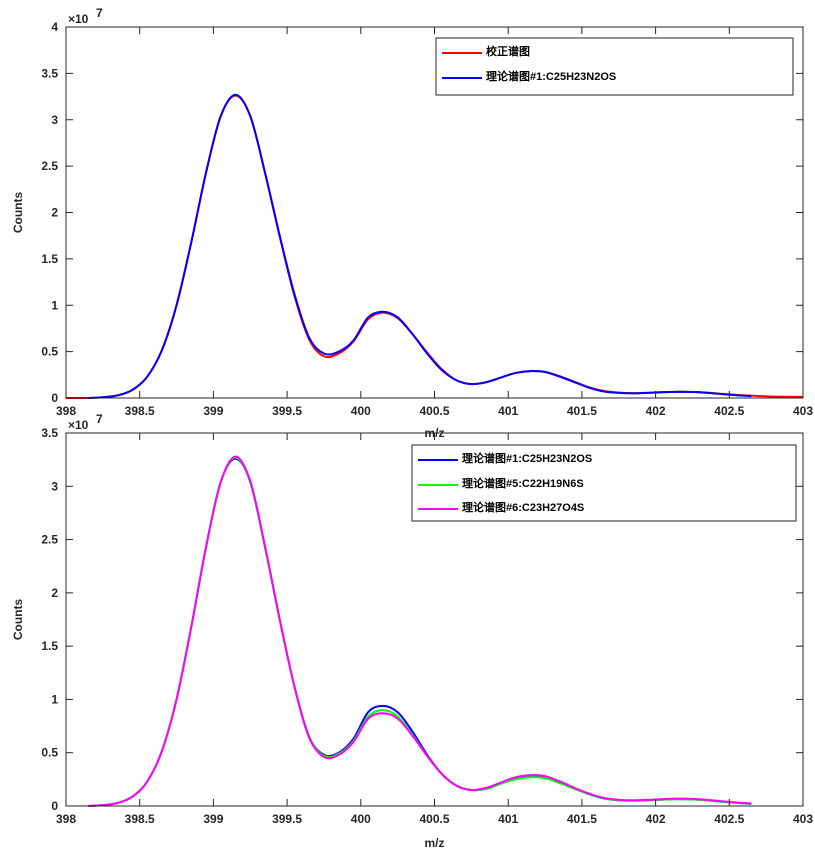 The width and height of the screenshot is (815, 858). I want to click on legend-label: 校正谱图, so click(508, 51).